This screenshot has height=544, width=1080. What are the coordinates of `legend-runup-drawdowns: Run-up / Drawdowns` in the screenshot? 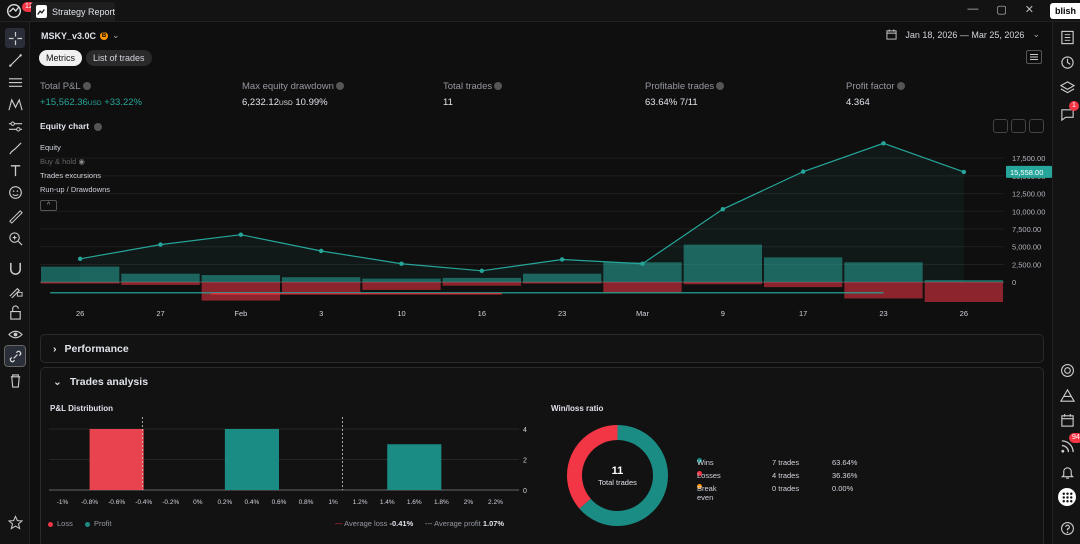 It's located at (75, 189).